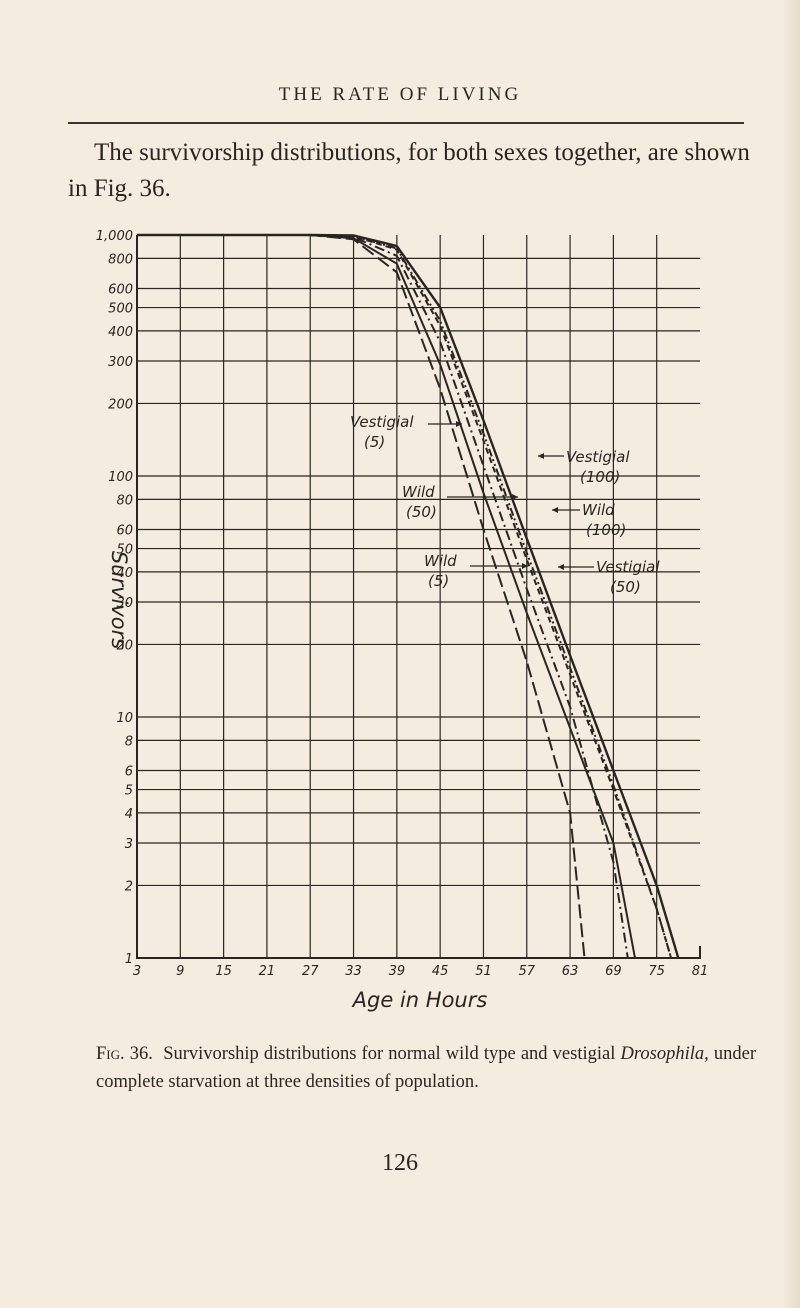 This screenshot has width=800, height=1308. I want to click on y-axis-title: Survivors, so click(119, 600).